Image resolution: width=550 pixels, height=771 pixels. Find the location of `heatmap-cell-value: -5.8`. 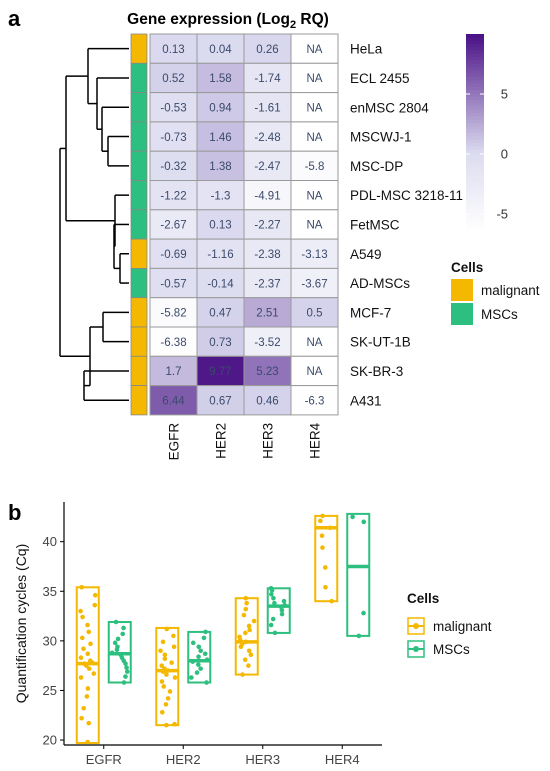

heatmap-cell-value: -5.8 is located at coordinates (315, 167).